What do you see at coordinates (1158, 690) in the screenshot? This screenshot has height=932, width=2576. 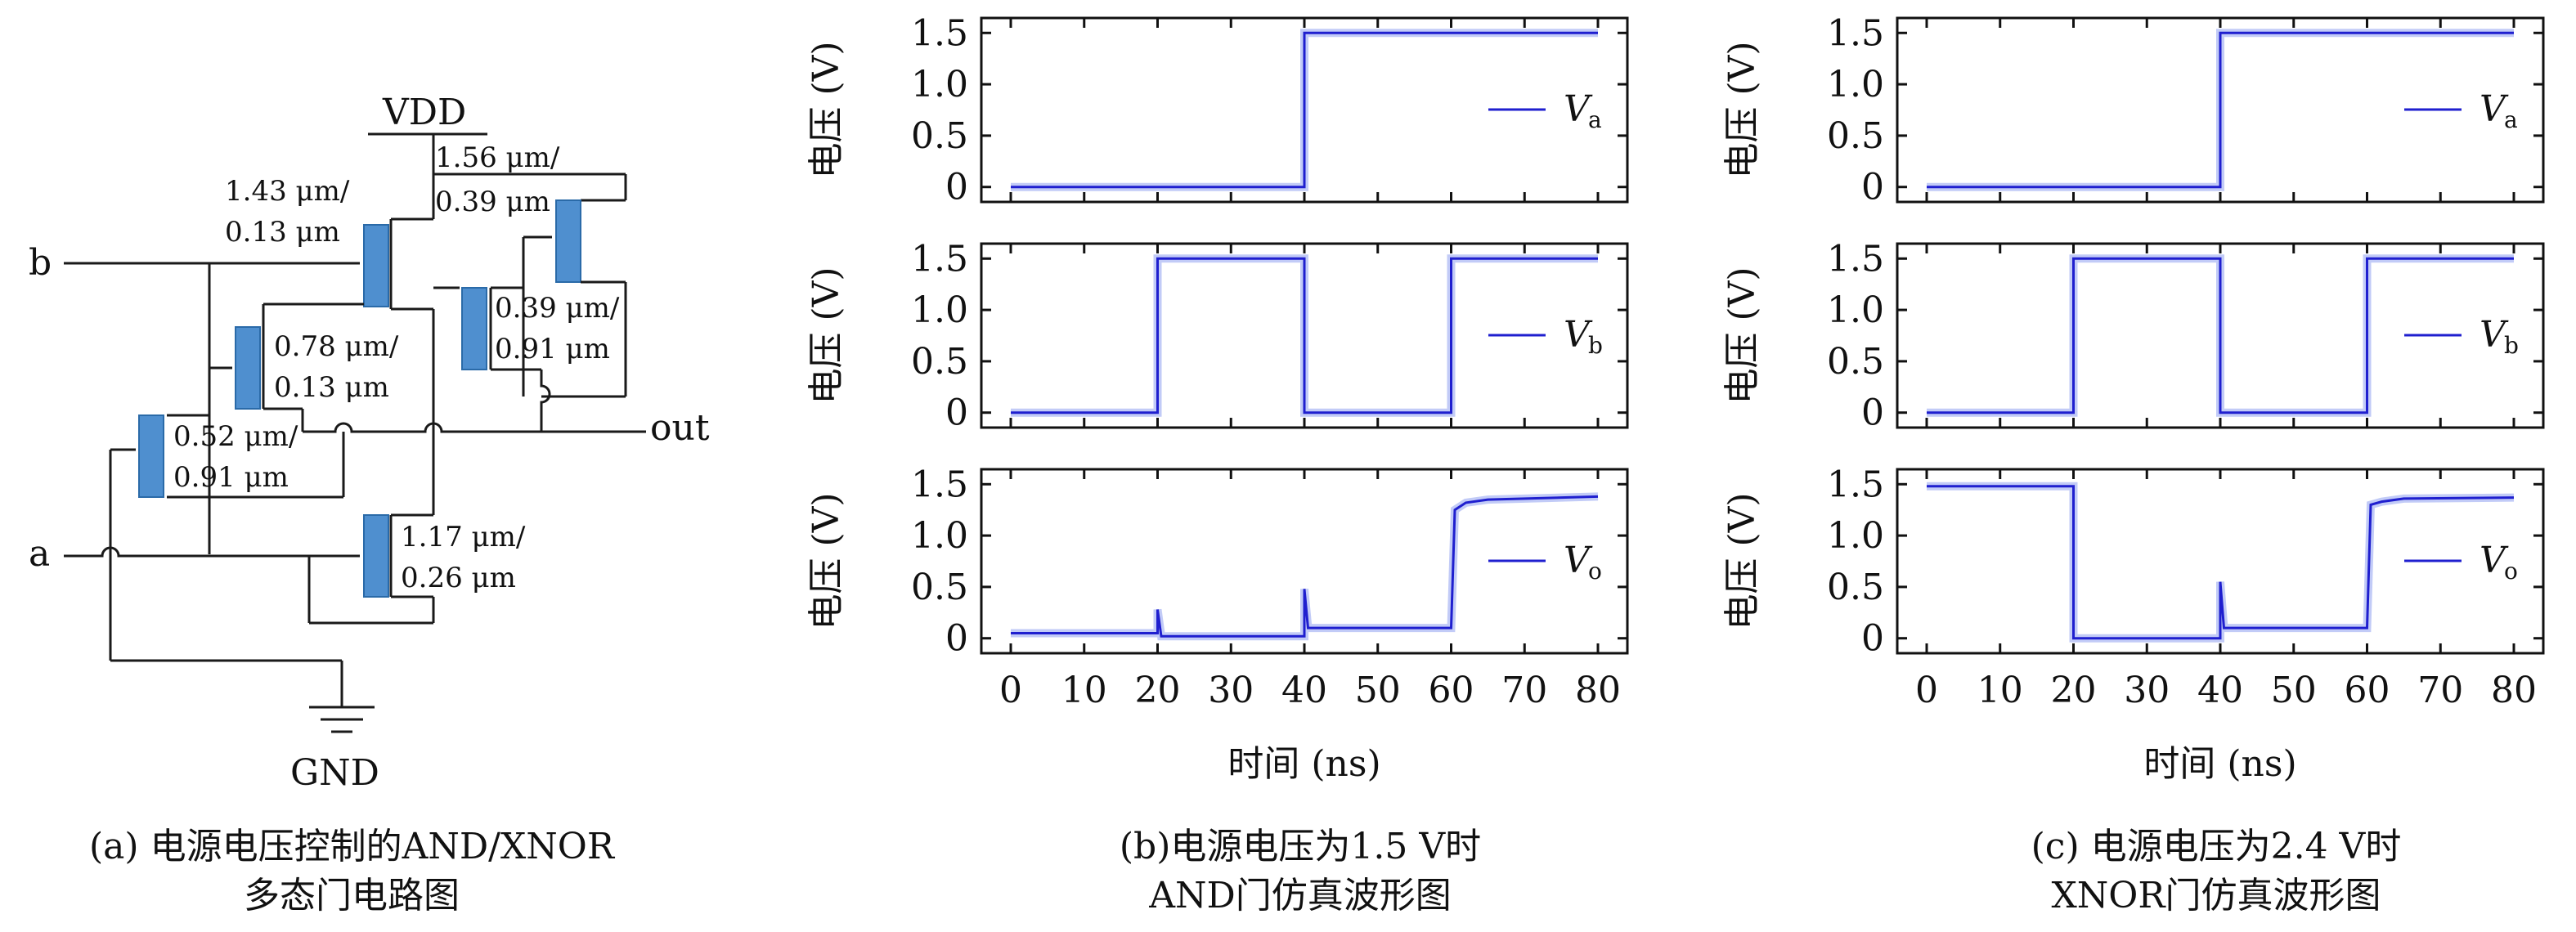 I see `x-tick-label: 20` at bounding box center [1158, 690].